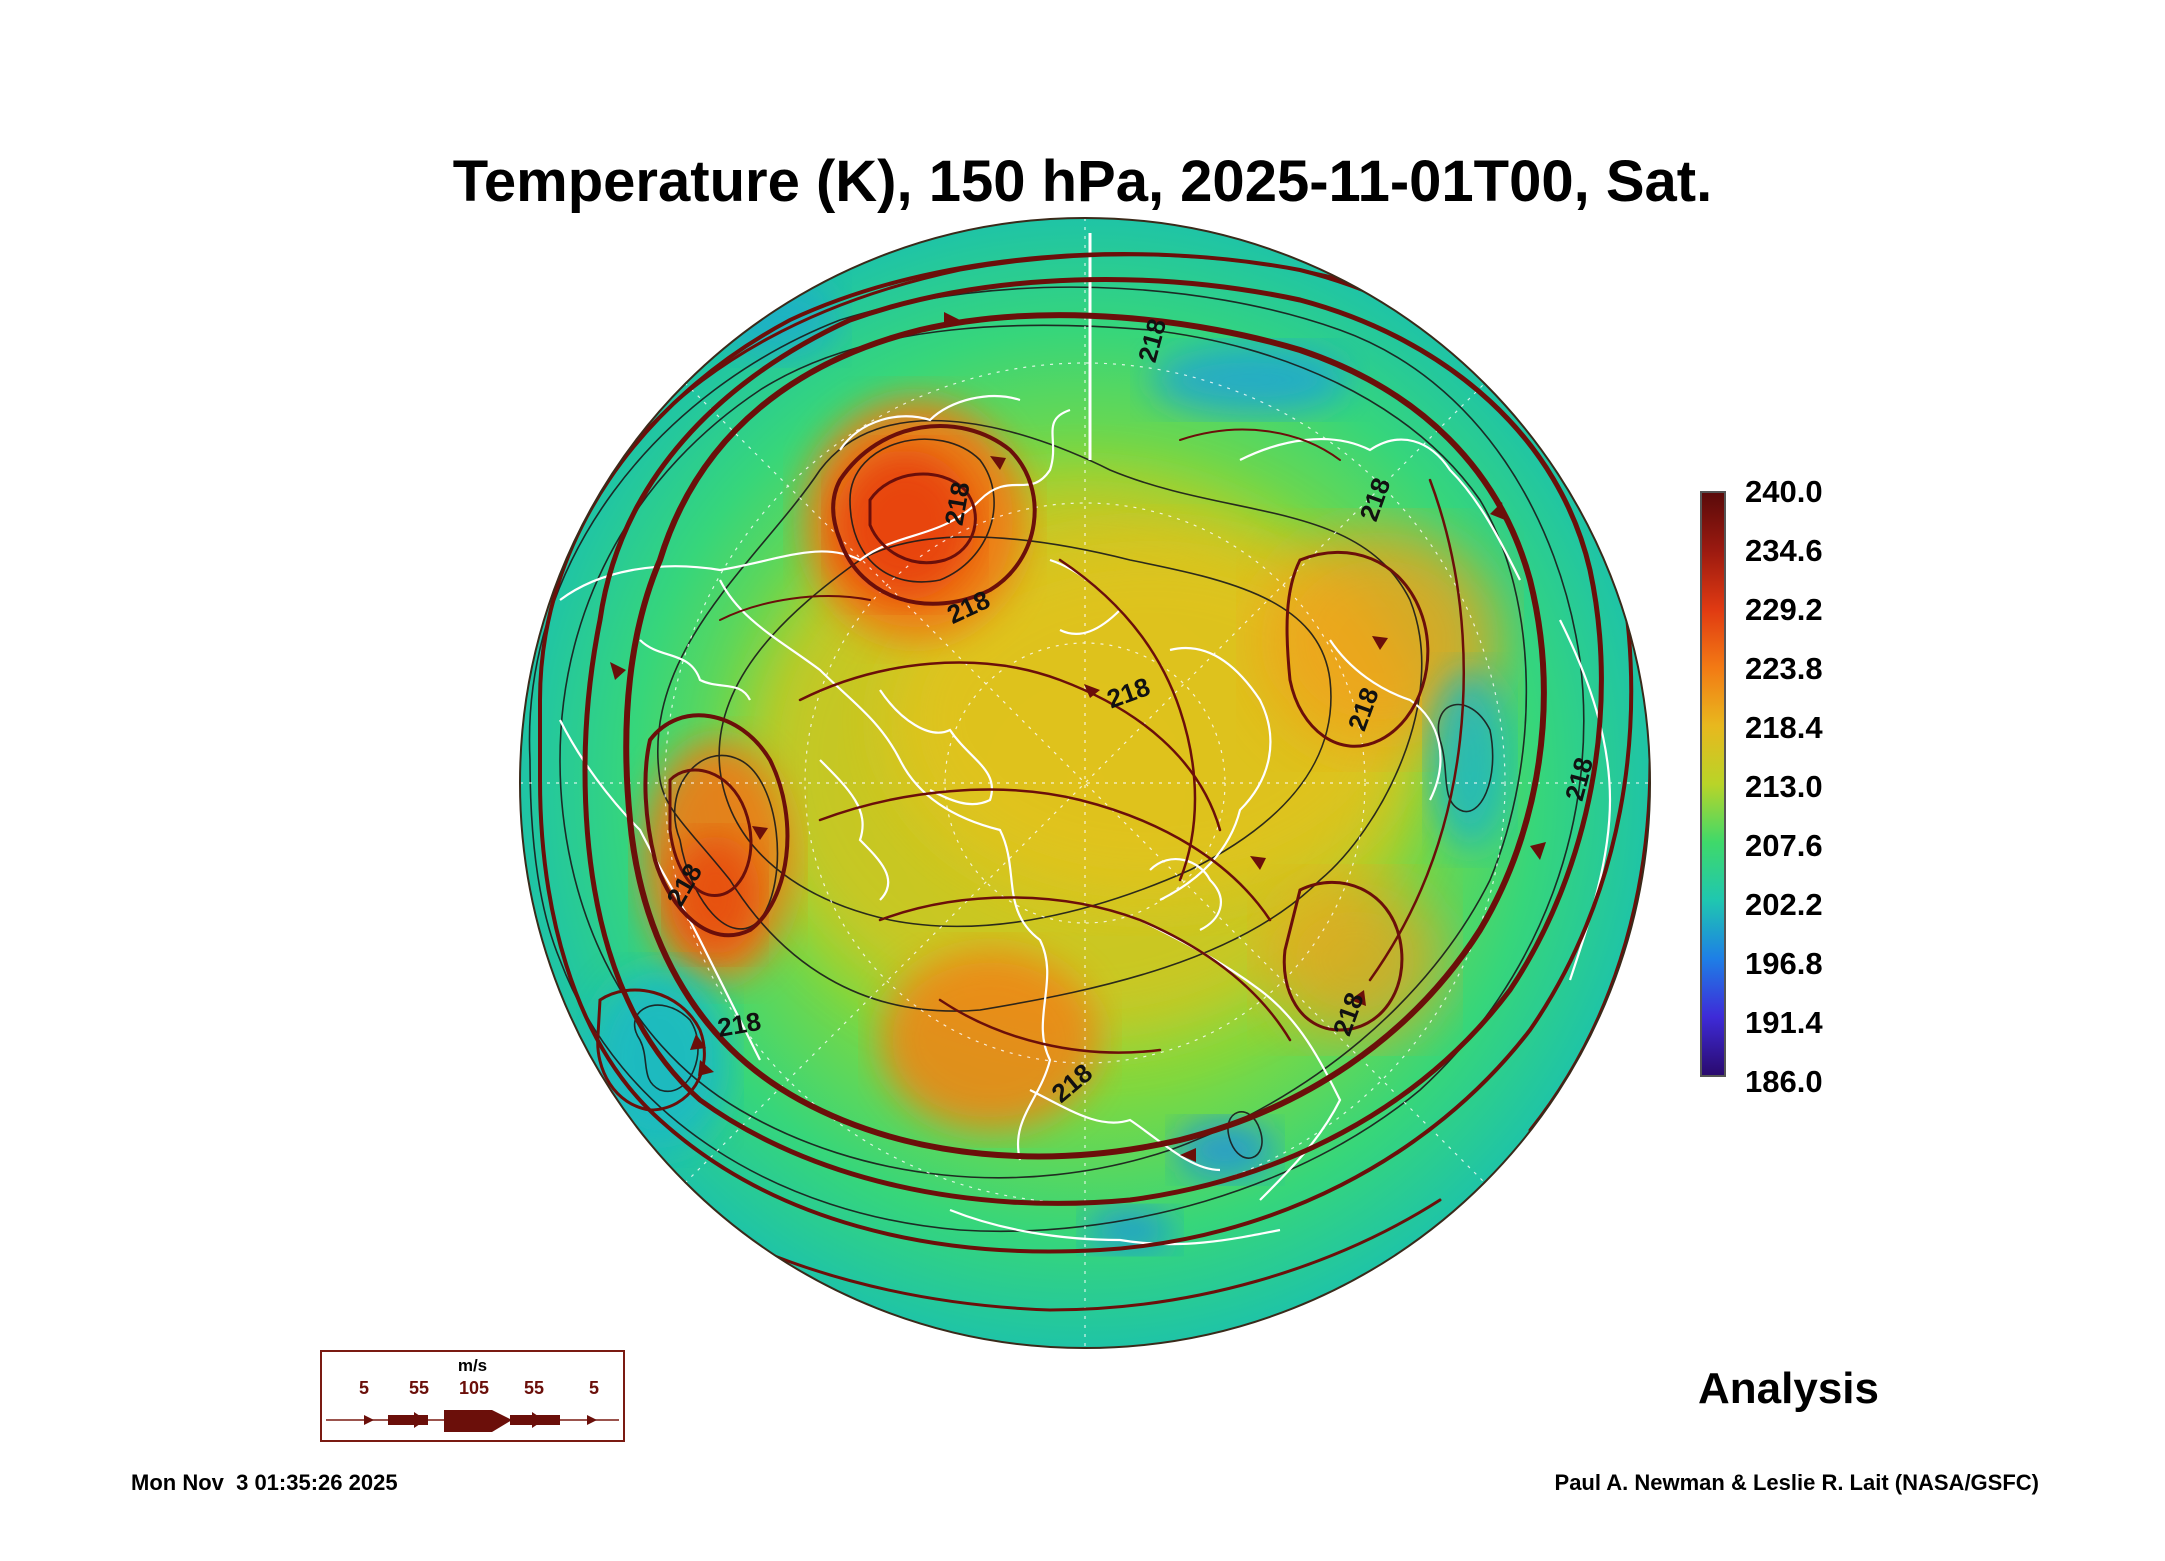 The width and height of the screenshot is (2165, 1561). I want to click on wind-legend-unit: m/s, so click(472, 1365).